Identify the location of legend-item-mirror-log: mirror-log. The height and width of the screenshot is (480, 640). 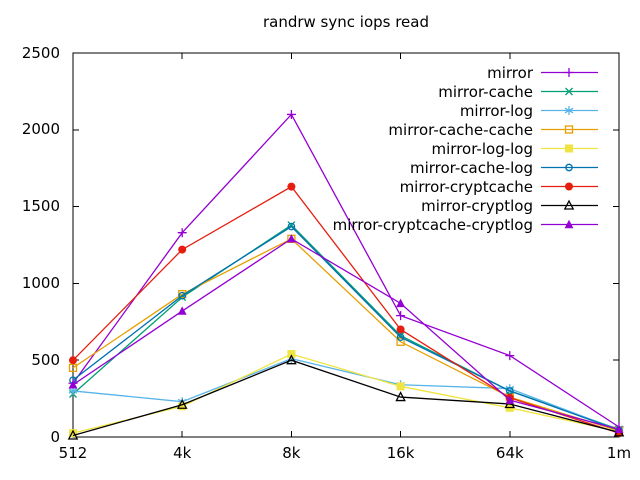
(299, 110).